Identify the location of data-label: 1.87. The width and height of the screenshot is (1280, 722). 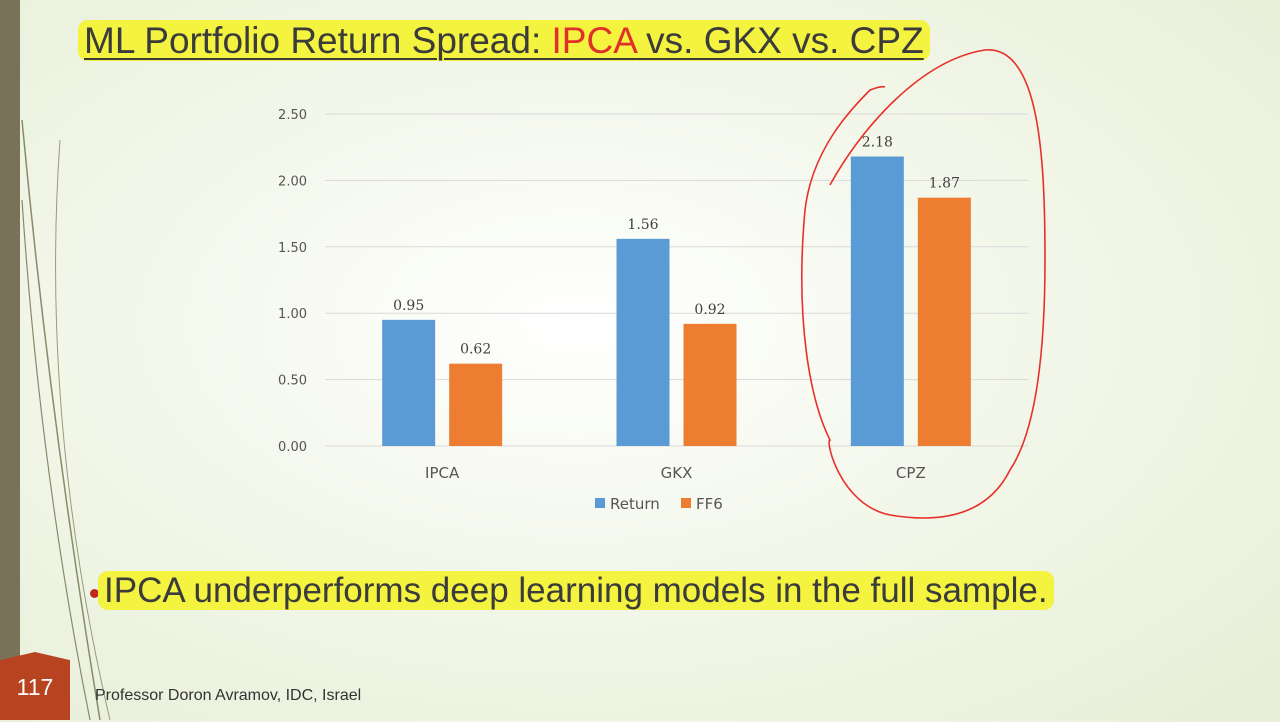
(944, 184).